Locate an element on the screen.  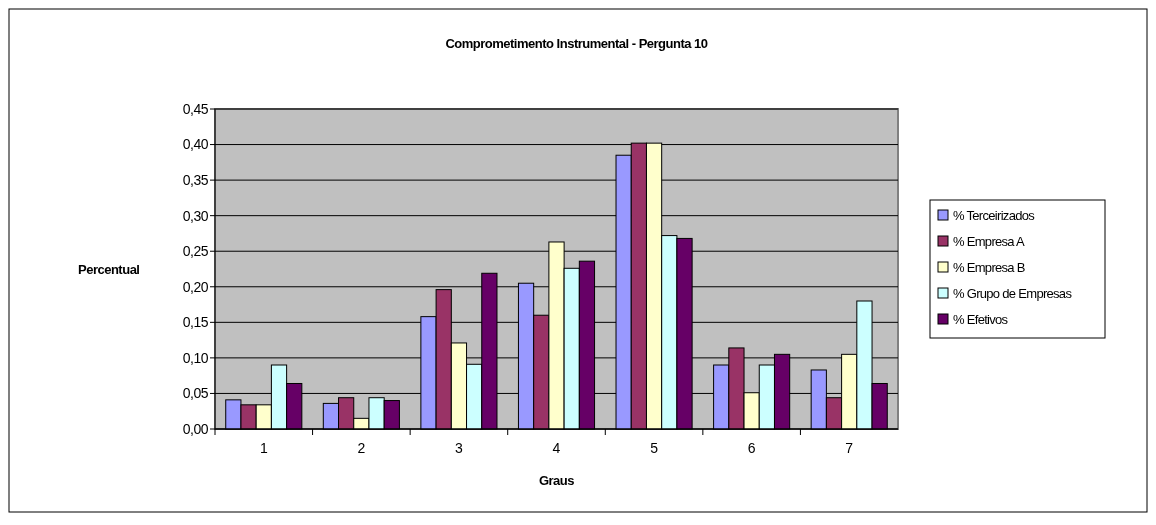
y-tick-label: 0,05 is located at coordinates (195, 393).